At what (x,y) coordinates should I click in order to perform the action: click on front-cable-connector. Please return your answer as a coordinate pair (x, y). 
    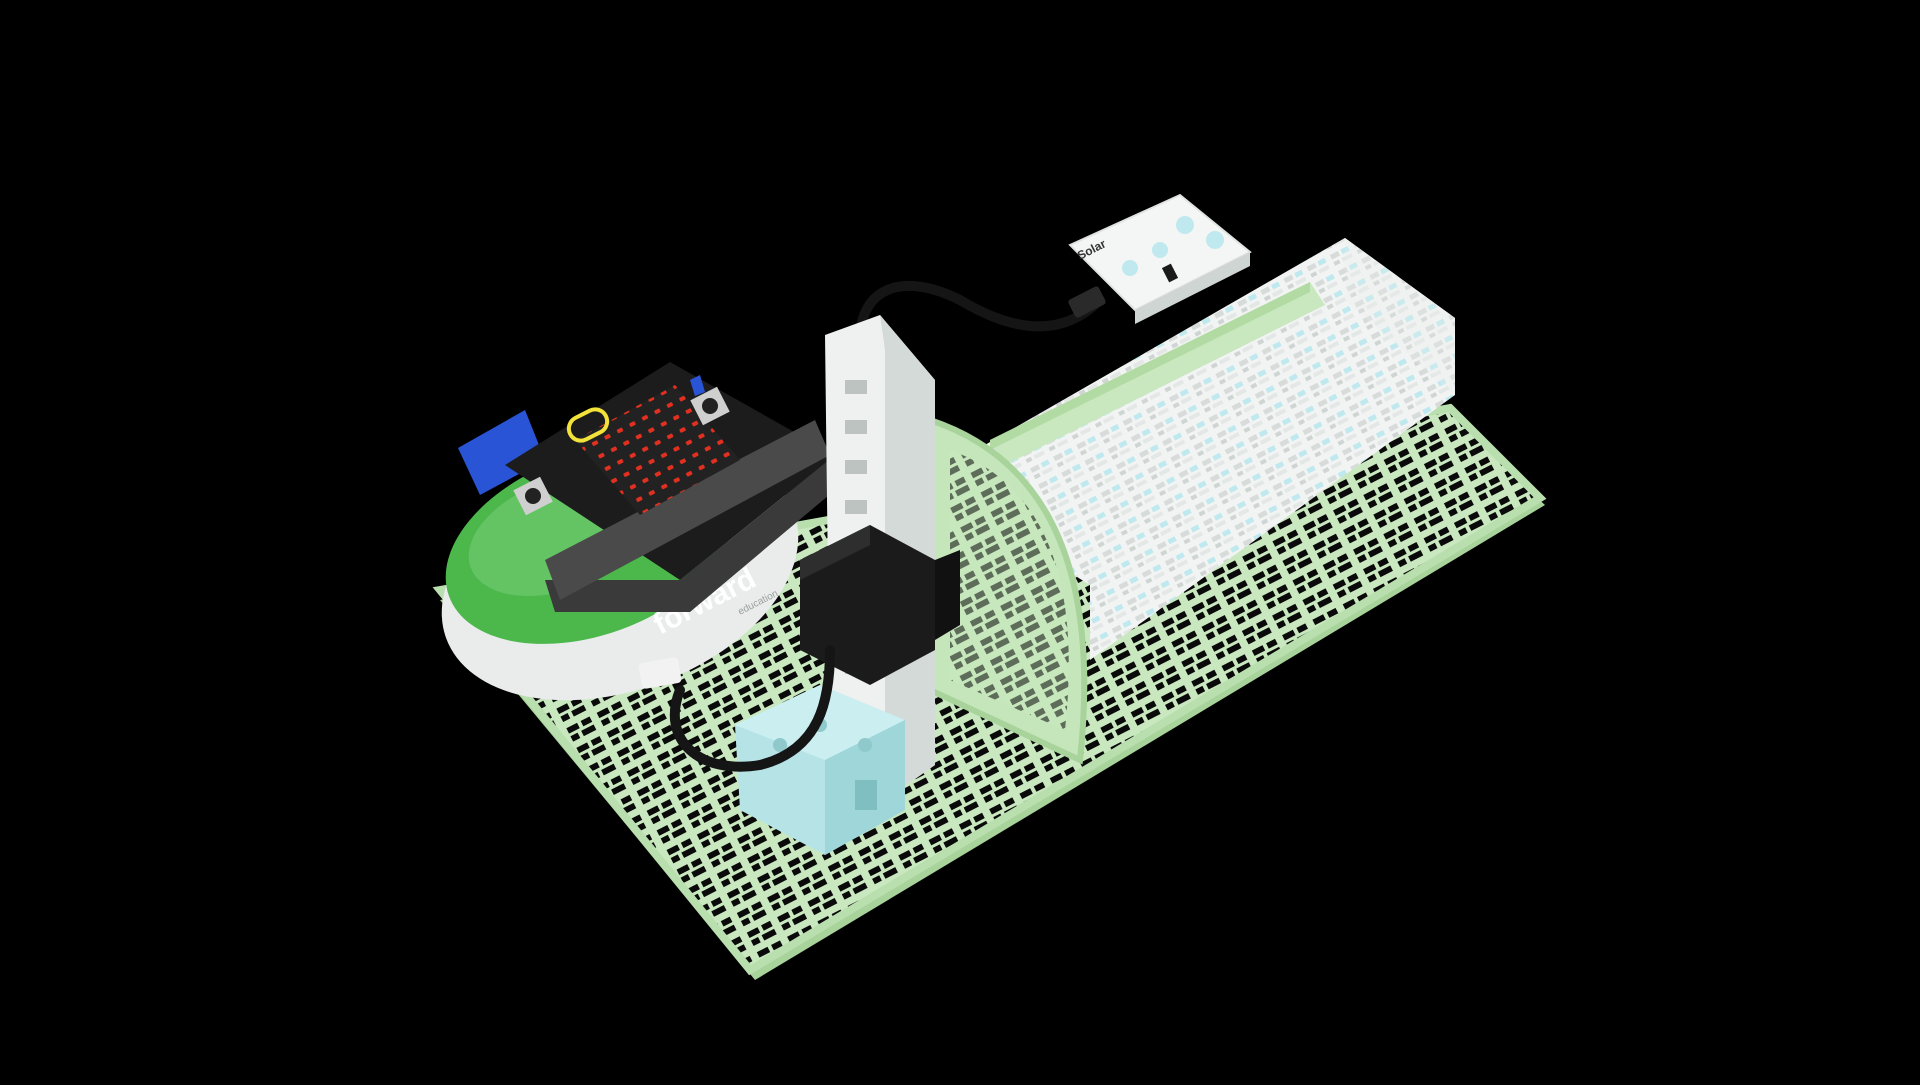
    Looking at the image, I should click on (660, 673).